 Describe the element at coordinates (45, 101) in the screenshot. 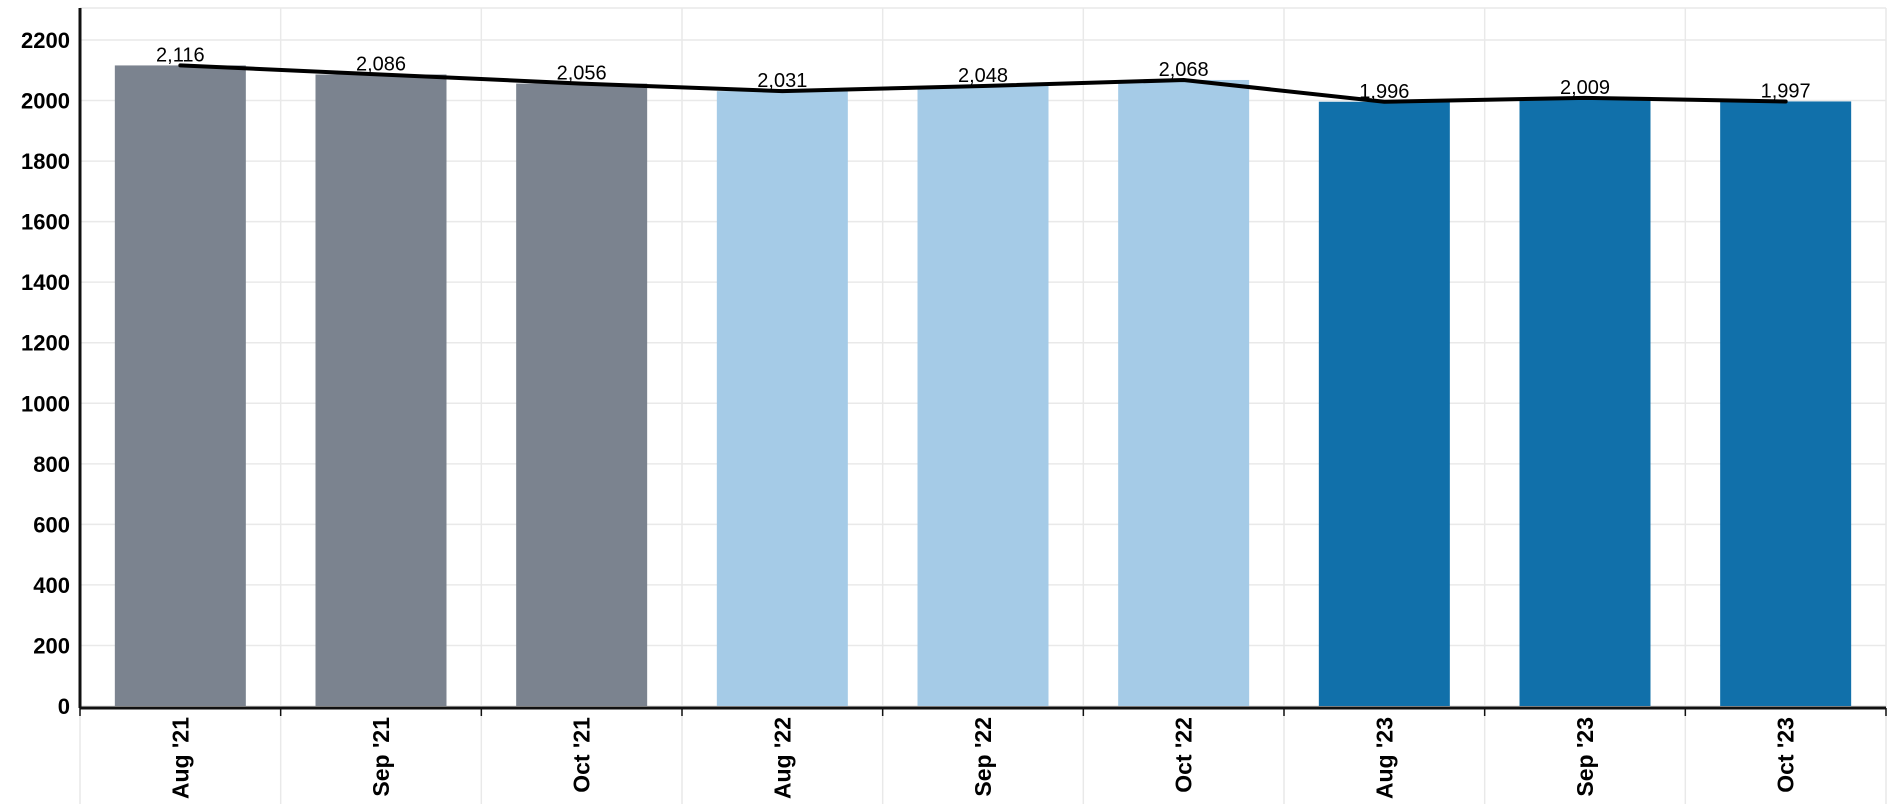

I see `y-tick-label: 2000` at that location.